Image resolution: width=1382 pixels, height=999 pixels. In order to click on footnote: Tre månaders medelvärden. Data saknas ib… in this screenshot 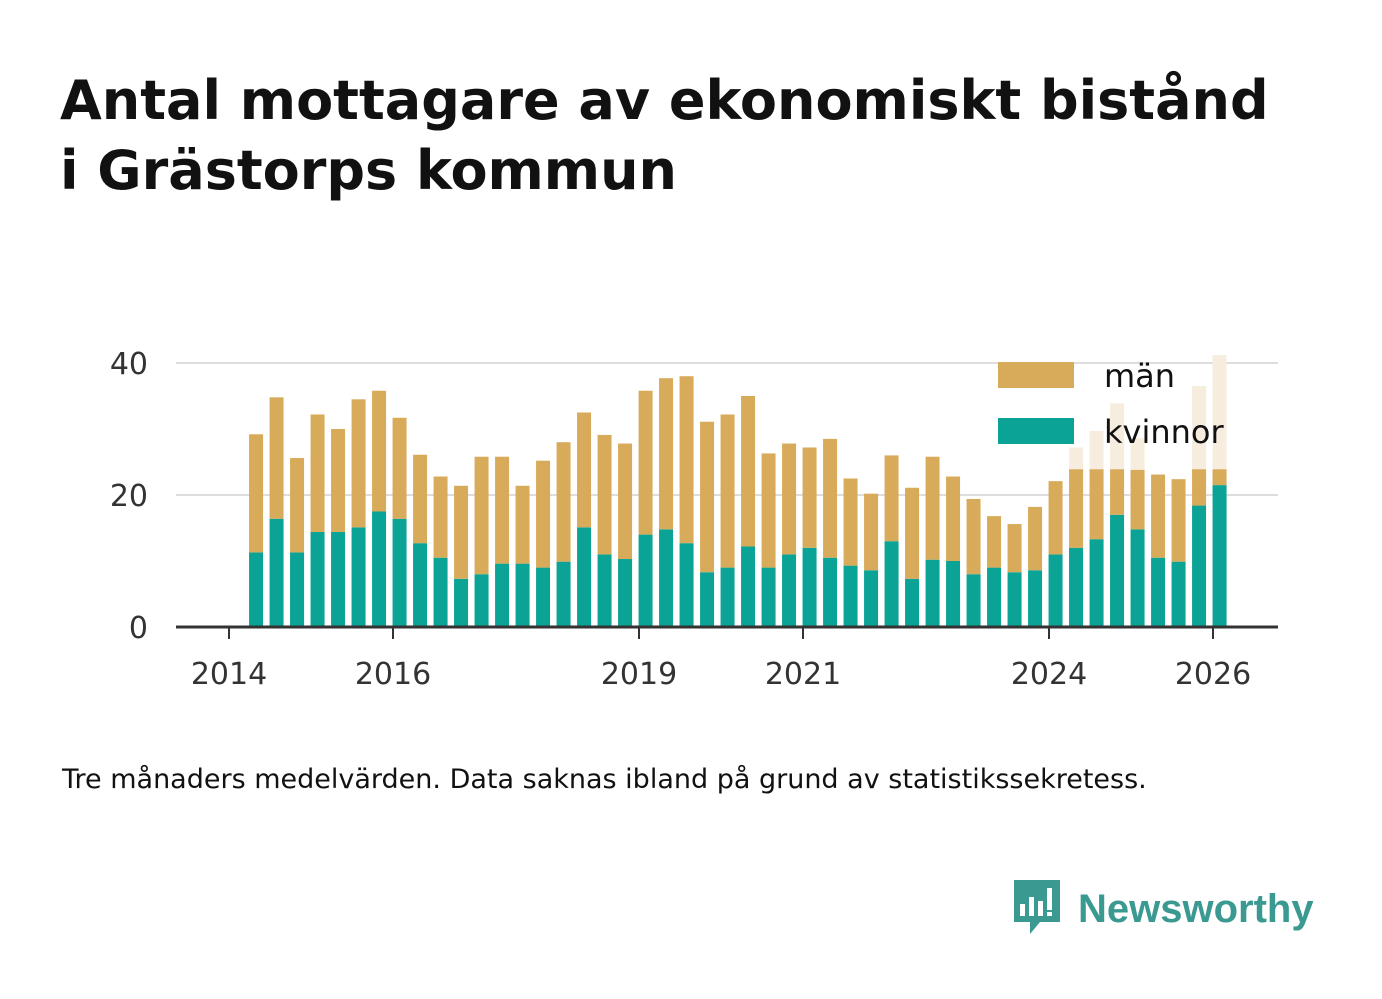, I will do `click(604, 779)`.